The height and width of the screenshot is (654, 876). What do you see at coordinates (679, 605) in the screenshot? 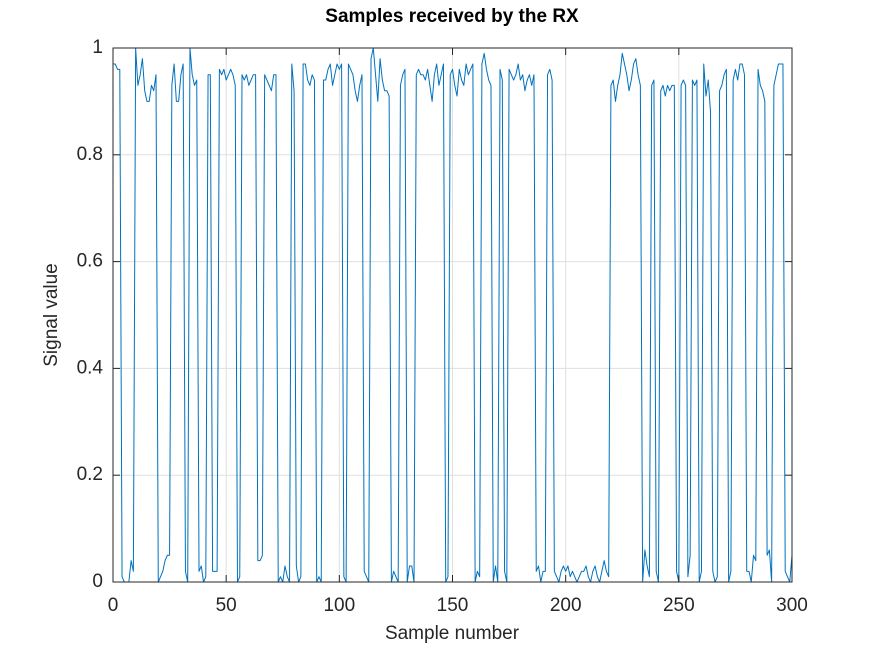
I see `x-tick-label: 250` at bounding box center [679, 605].